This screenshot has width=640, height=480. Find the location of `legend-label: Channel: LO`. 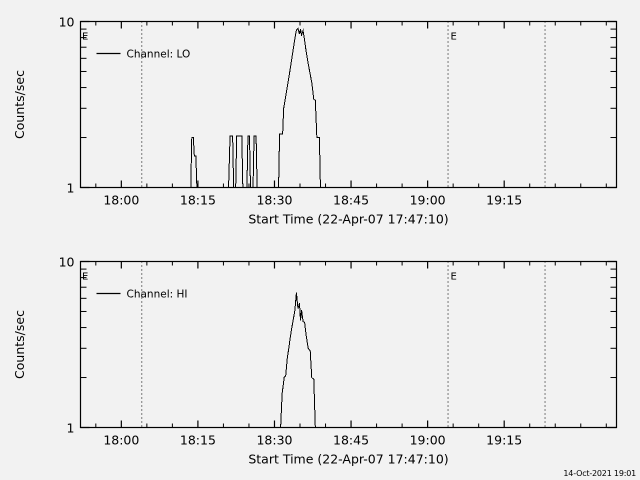

legend-label: Channel: LO is located at coordinates (159, 55).